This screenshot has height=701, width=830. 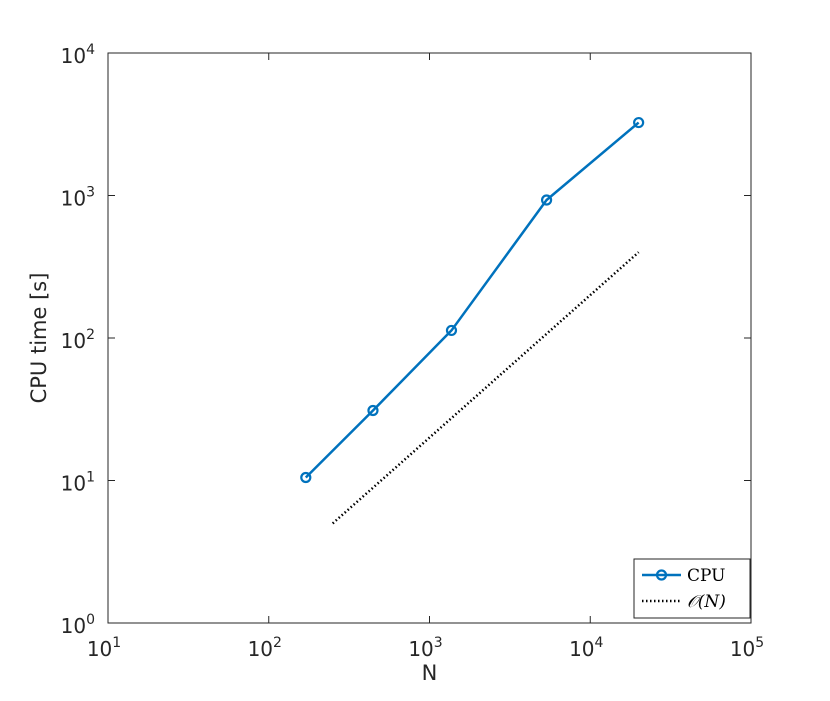 I want to click on y-tick-label: 10¹, so click(x=78, y=483).